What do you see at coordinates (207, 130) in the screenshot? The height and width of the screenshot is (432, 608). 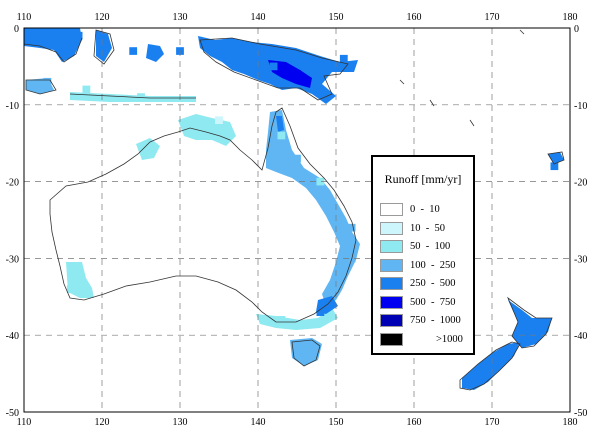 I see `runoff-patch-arnhem` at bounding box center [207, 130].